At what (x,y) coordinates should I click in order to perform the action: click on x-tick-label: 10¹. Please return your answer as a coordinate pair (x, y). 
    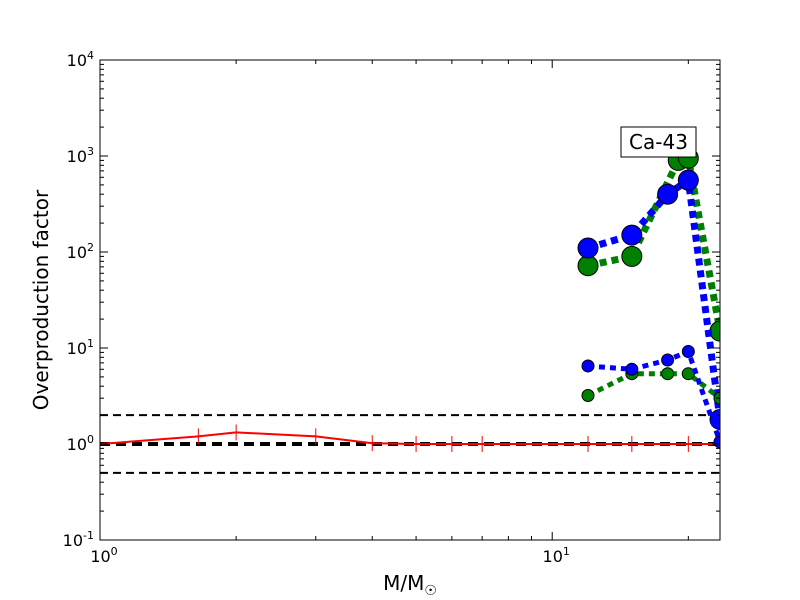
    Looking at the image, I should click on (556, 555).